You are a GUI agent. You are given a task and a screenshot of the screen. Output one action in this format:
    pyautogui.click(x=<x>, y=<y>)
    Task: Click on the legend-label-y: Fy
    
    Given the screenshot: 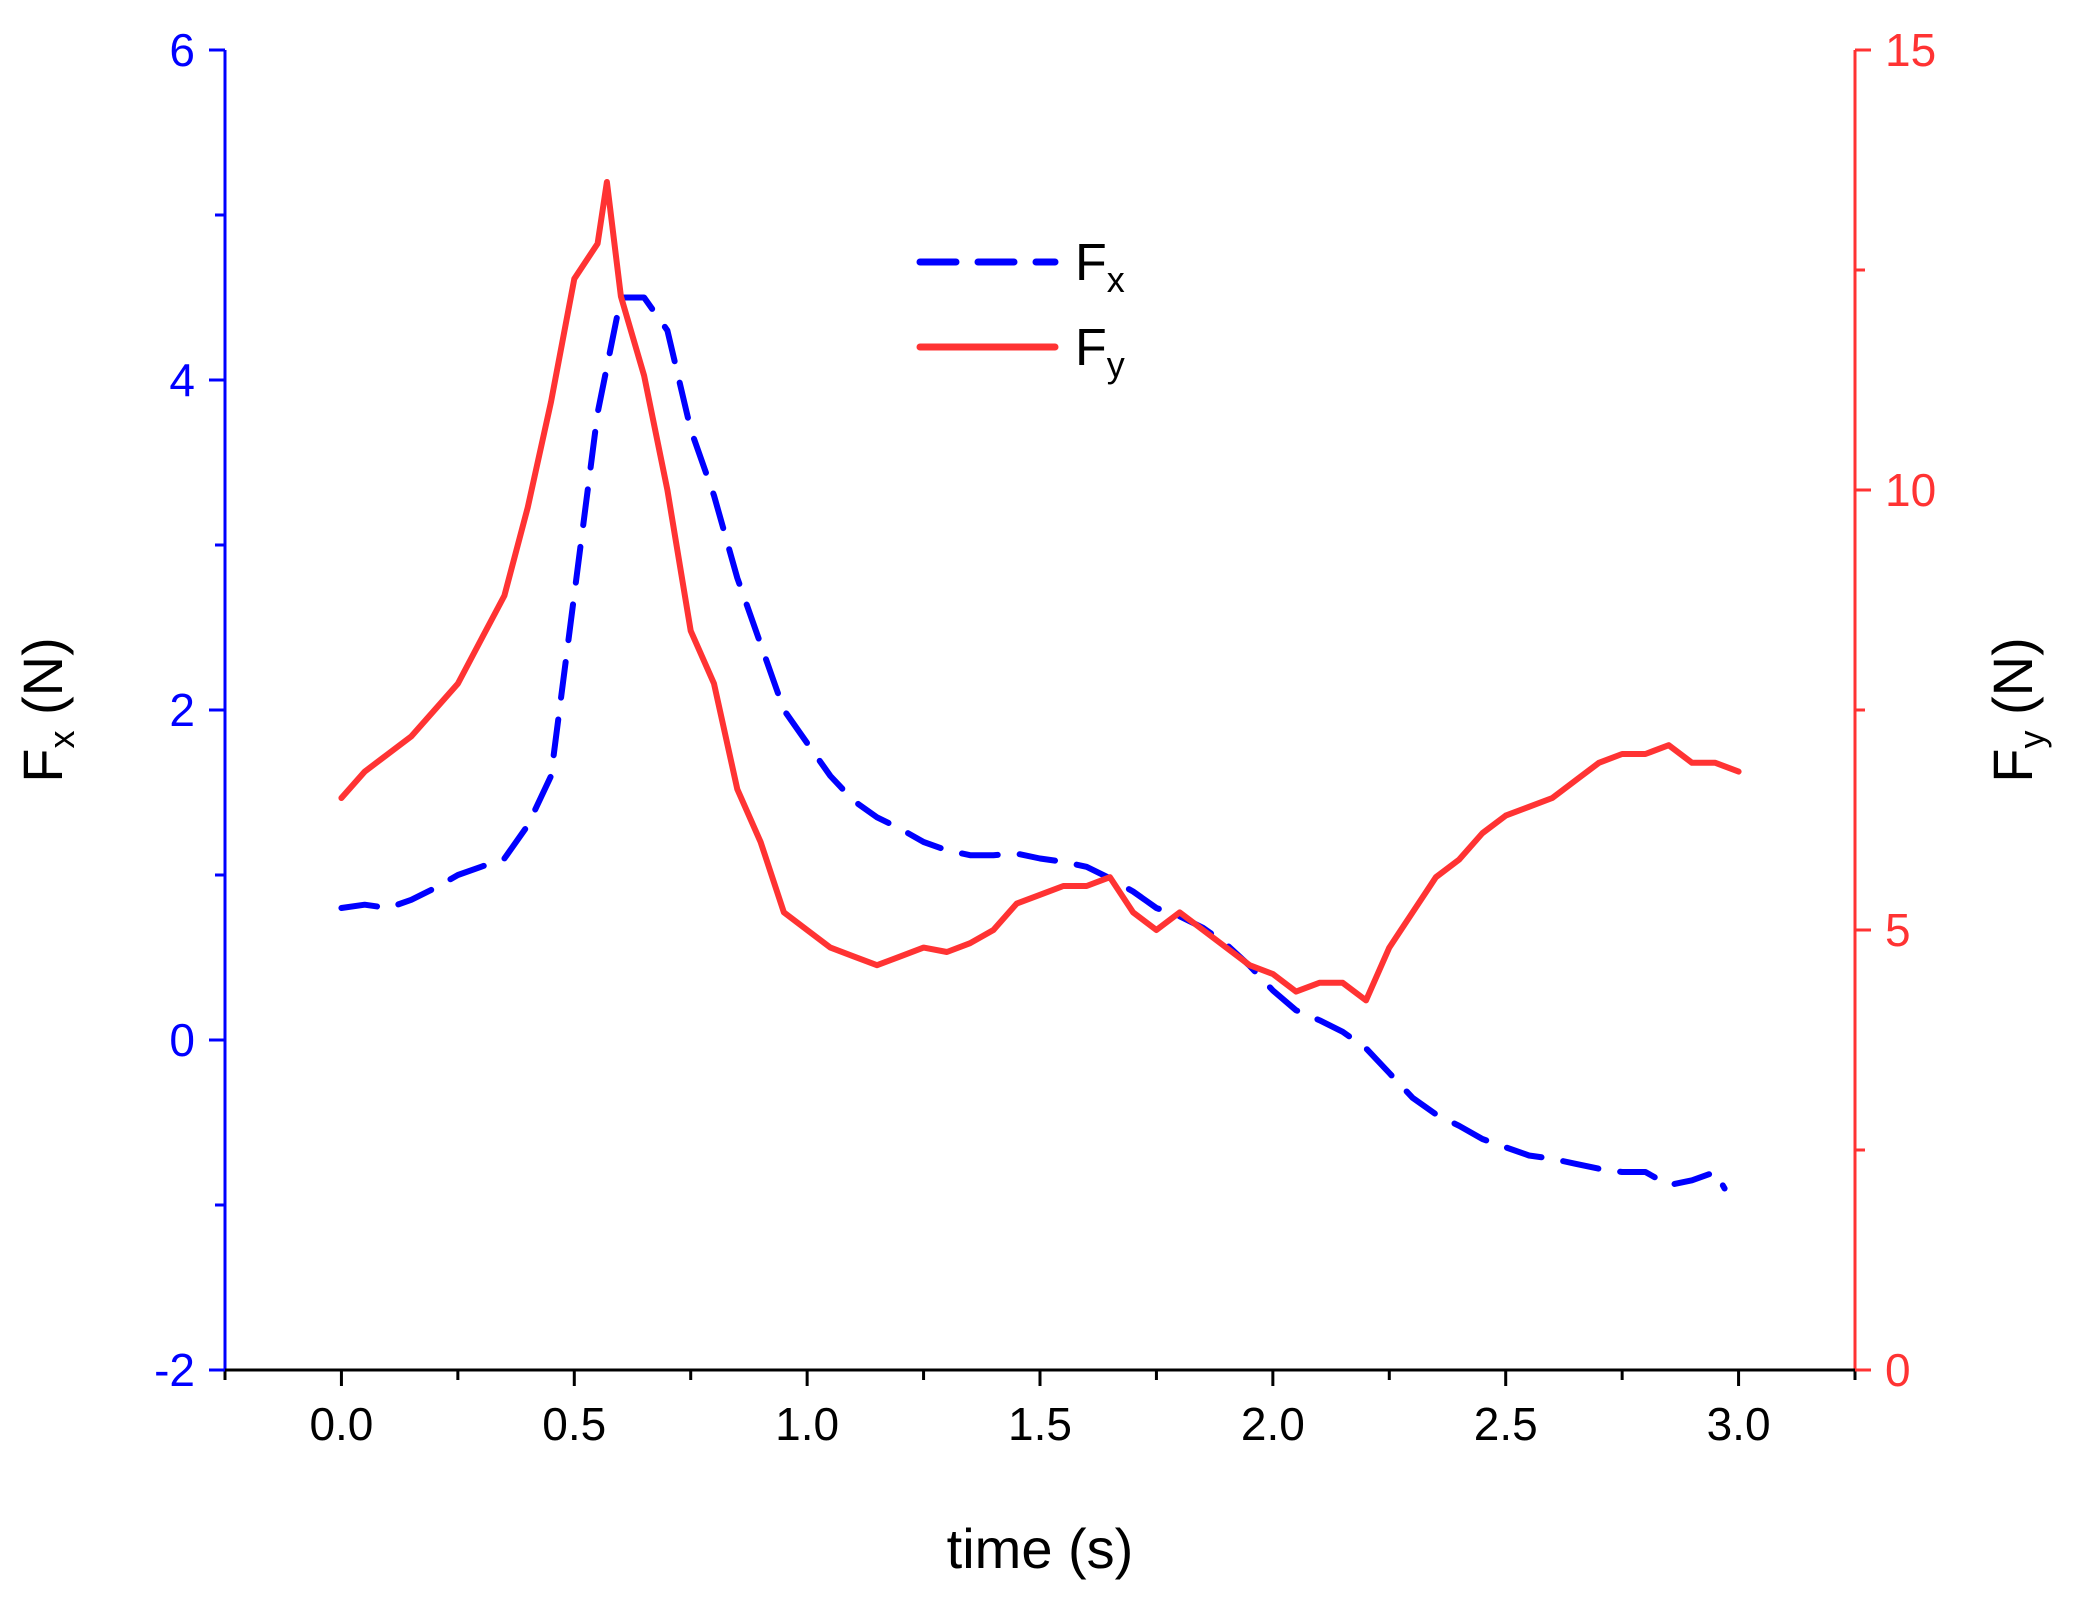 What is the action you would take?
    pyautogui.click(x=1100, y=352)
    